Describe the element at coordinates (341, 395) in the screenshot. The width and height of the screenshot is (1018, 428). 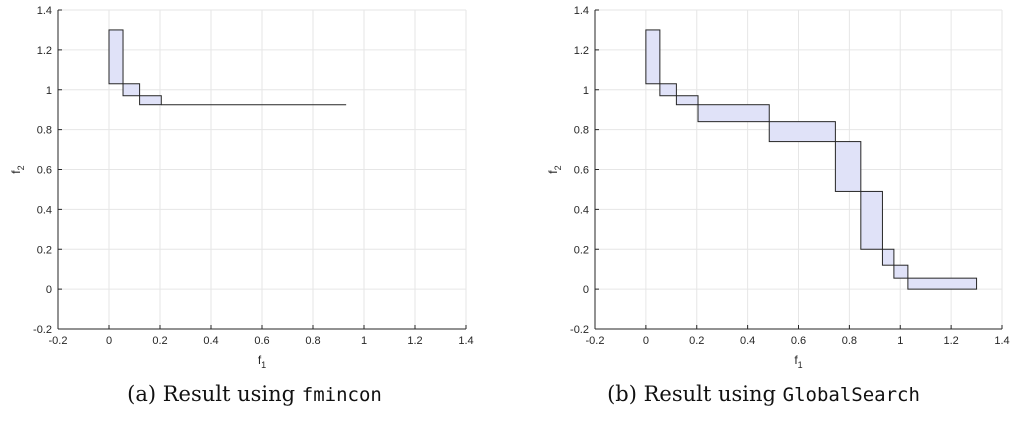
I see `caption-a-code: fmincon` at that location.